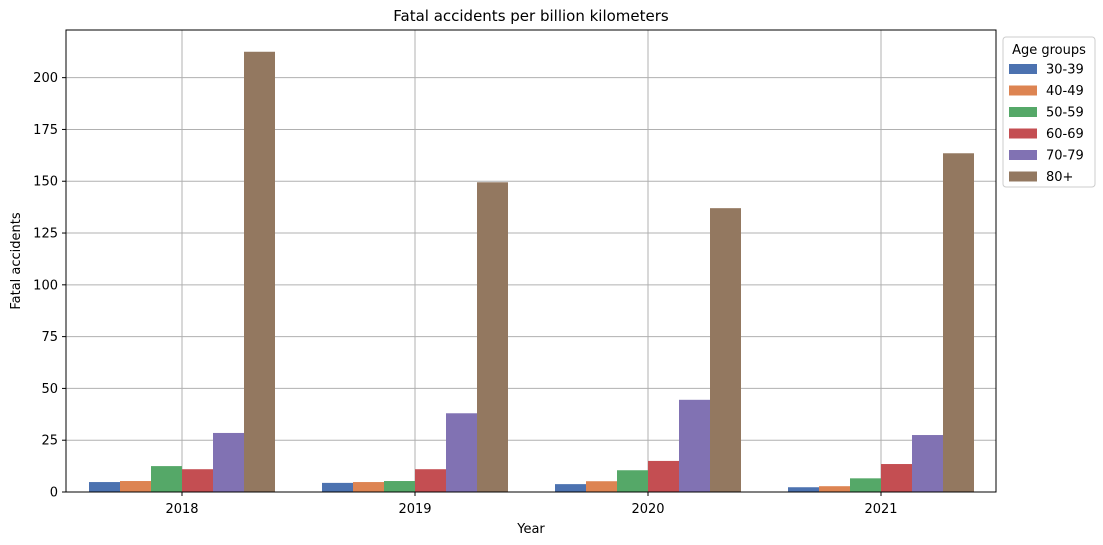 This screenshot has width=1103, height=545. Describe the element at coordinates (896, 478) in the screenshot. I see `bar-60-69-2021` at that location.